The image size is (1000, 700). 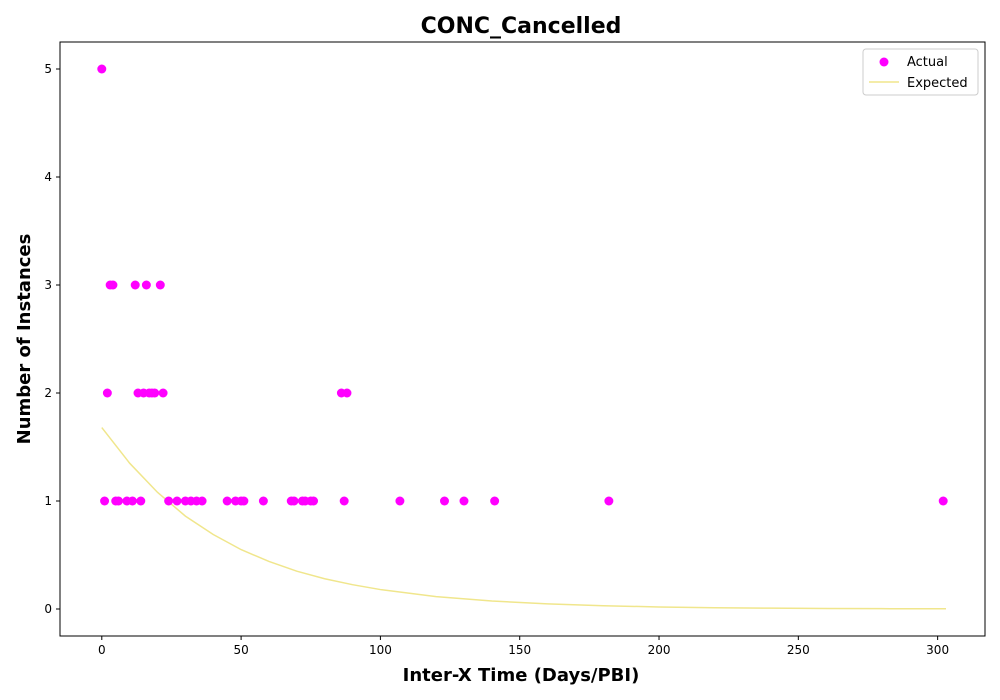 I want to click on legend-expected-label: Expected, so click(x=937, y=83).